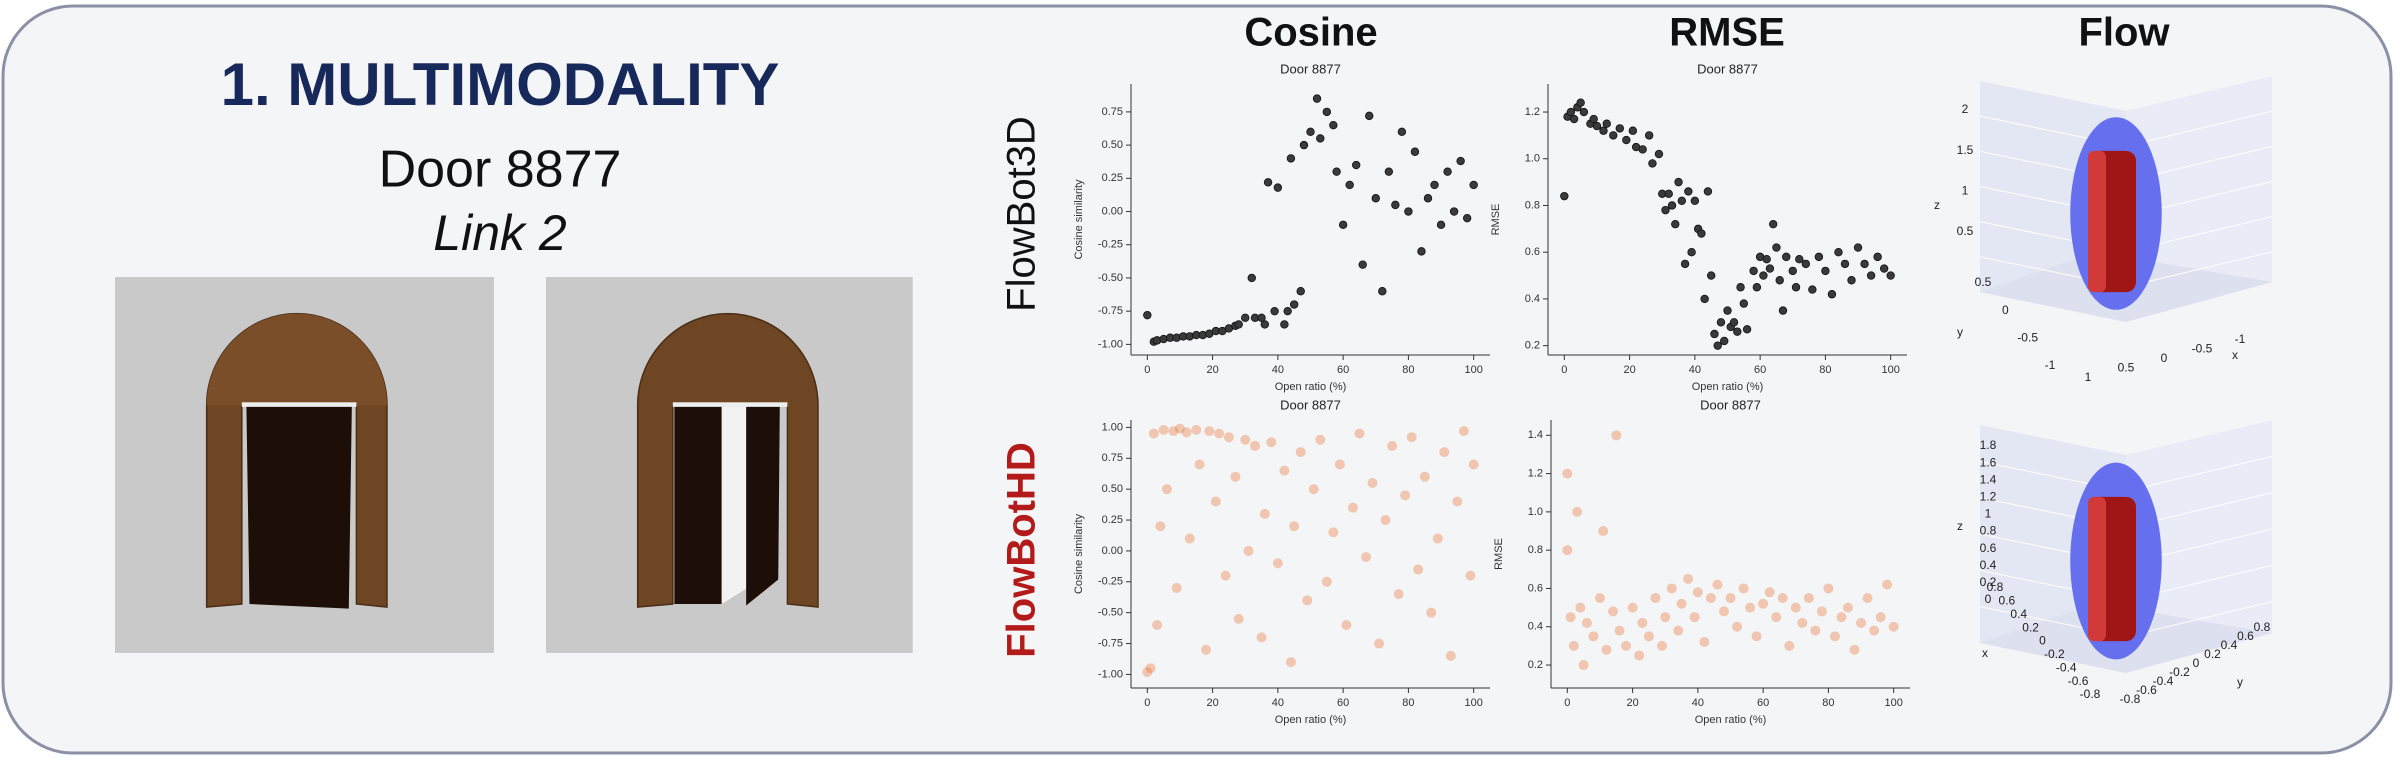  Describe the element at coordinates (1535, 435) in the screenshot. I see `y-tick-label: 1.4` at that location.